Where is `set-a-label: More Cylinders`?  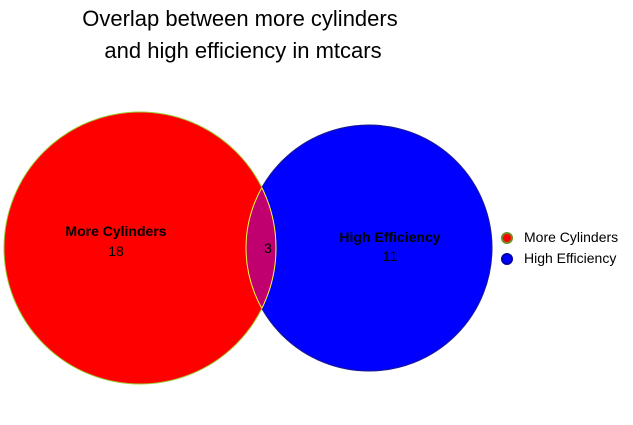
set-a-label: More Cylinders is located at coordinates (115, 231).